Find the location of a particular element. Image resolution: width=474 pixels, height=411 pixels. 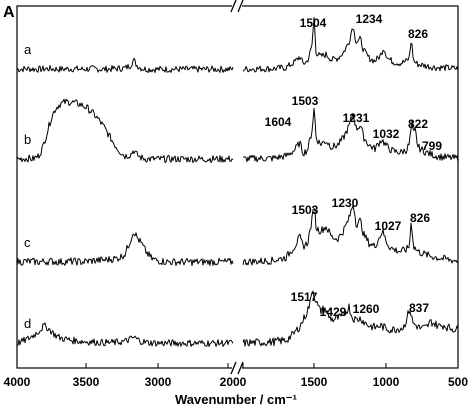

trace-label-c: c is located at coordinates (27, 242).